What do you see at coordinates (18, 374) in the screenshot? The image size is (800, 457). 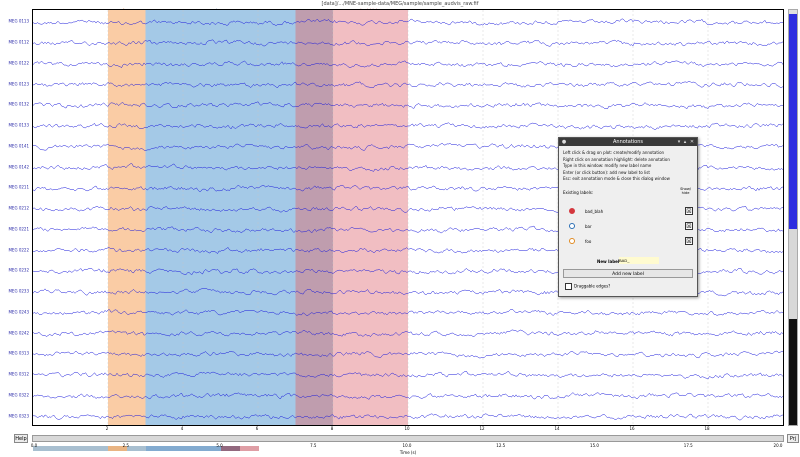 I see `channel-name: MEG 0312` at bounding box center [18, 374].